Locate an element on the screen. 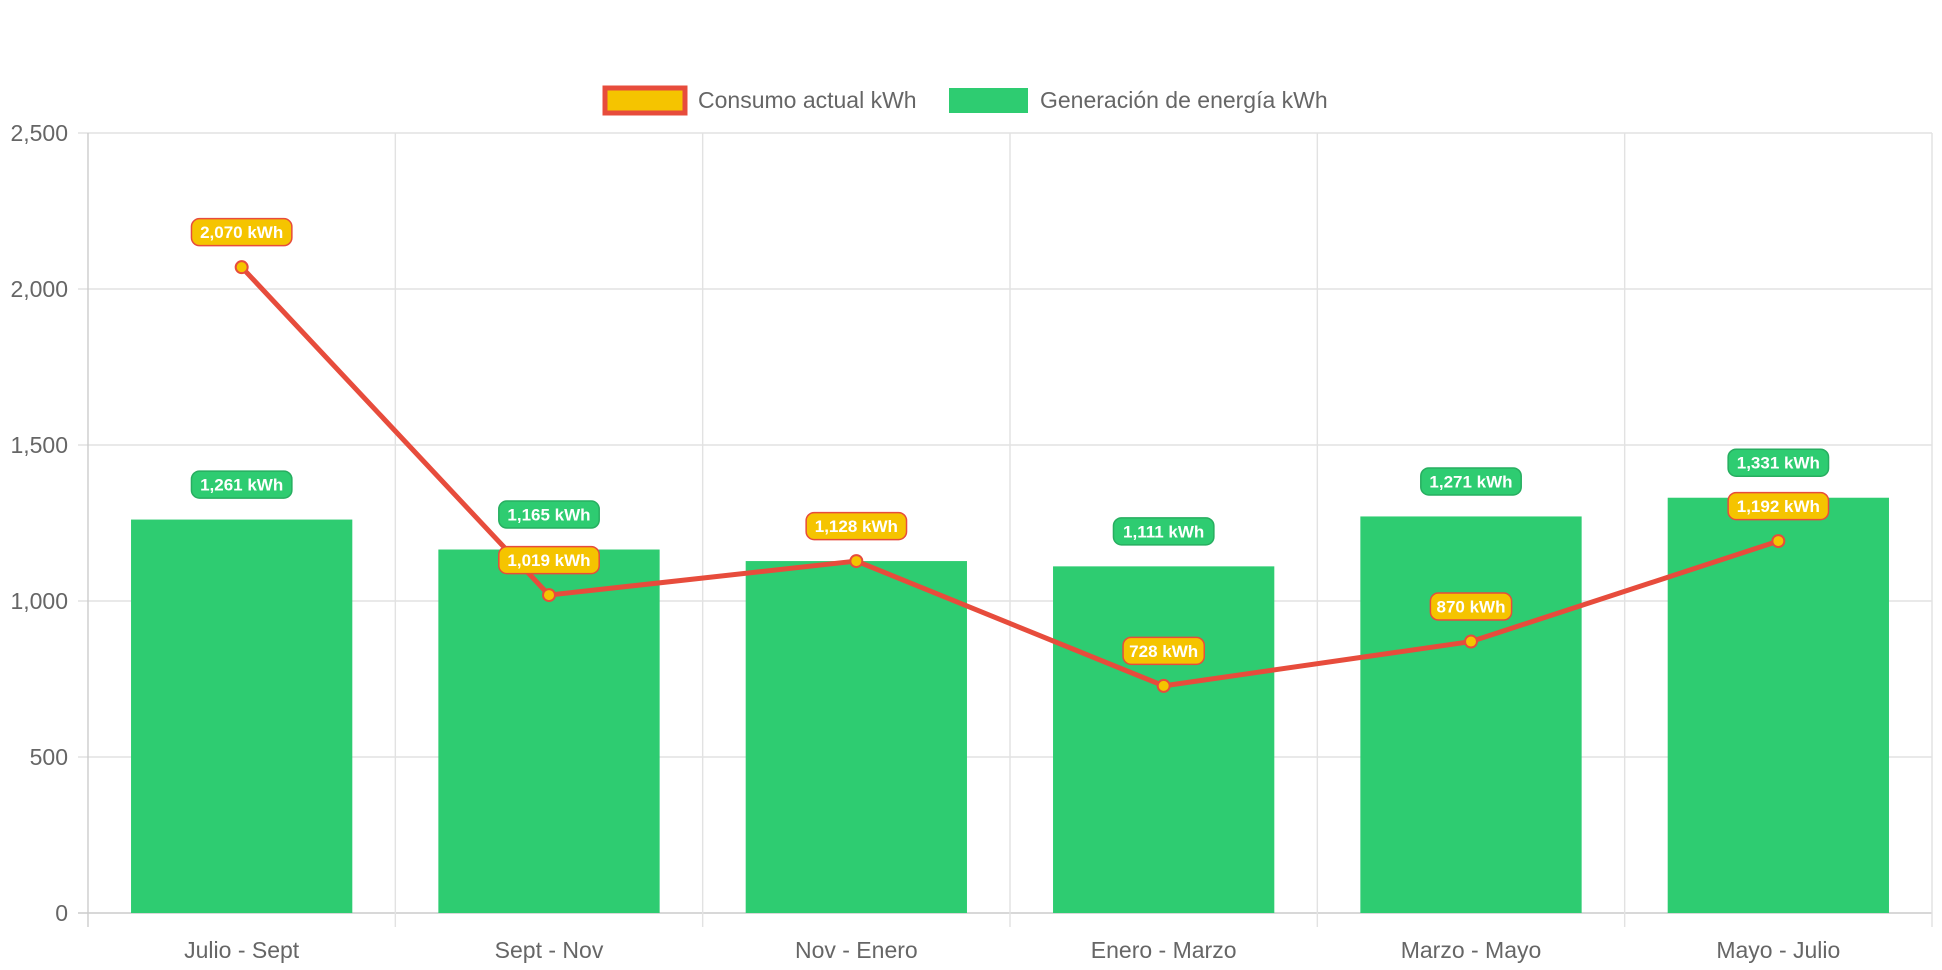  y-tick-label: 500 is located at coordinates (49, 757).